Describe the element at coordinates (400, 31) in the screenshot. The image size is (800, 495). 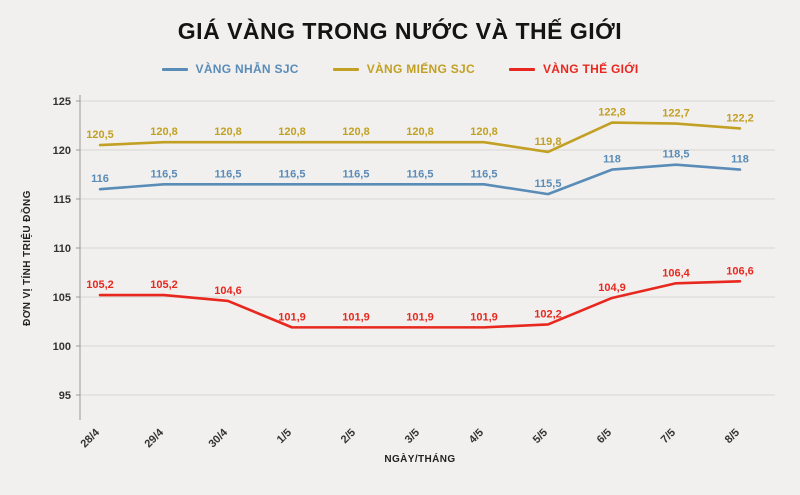
I see `chart-title: GIÁ VÀNG TRONG NƯỚC VÀ THẾ GIỚI` at that location.